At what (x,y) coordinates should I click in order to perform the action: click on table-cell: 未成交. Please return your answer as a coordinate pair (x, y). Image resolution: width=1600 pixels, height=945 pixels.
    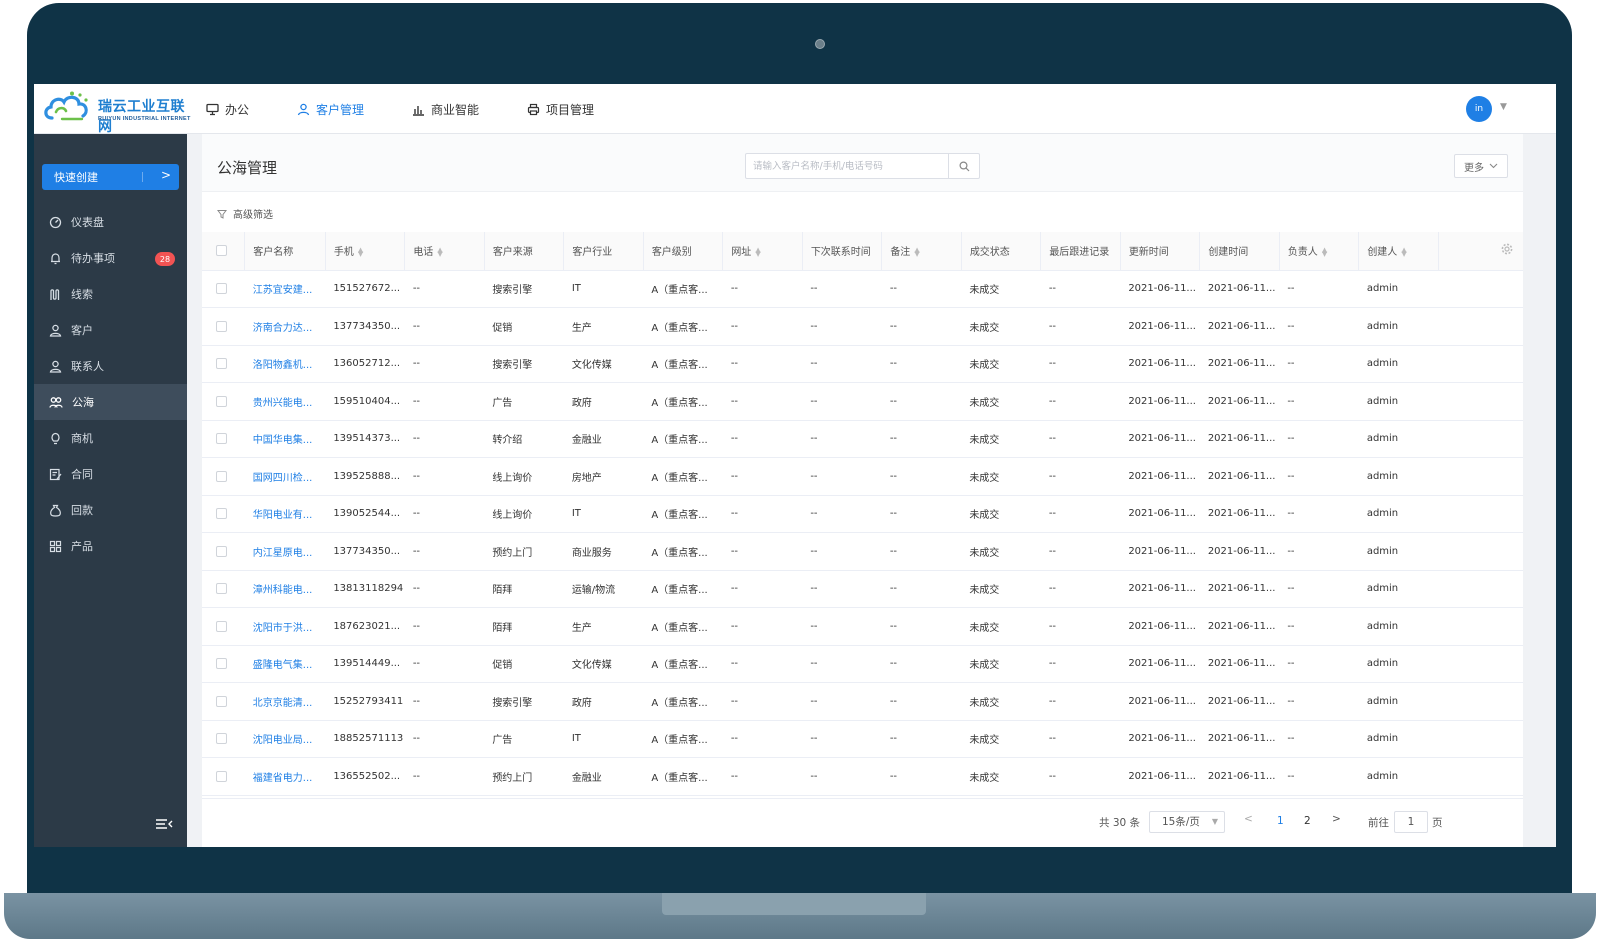
    Looking at the image, I should click on (1001, 401).